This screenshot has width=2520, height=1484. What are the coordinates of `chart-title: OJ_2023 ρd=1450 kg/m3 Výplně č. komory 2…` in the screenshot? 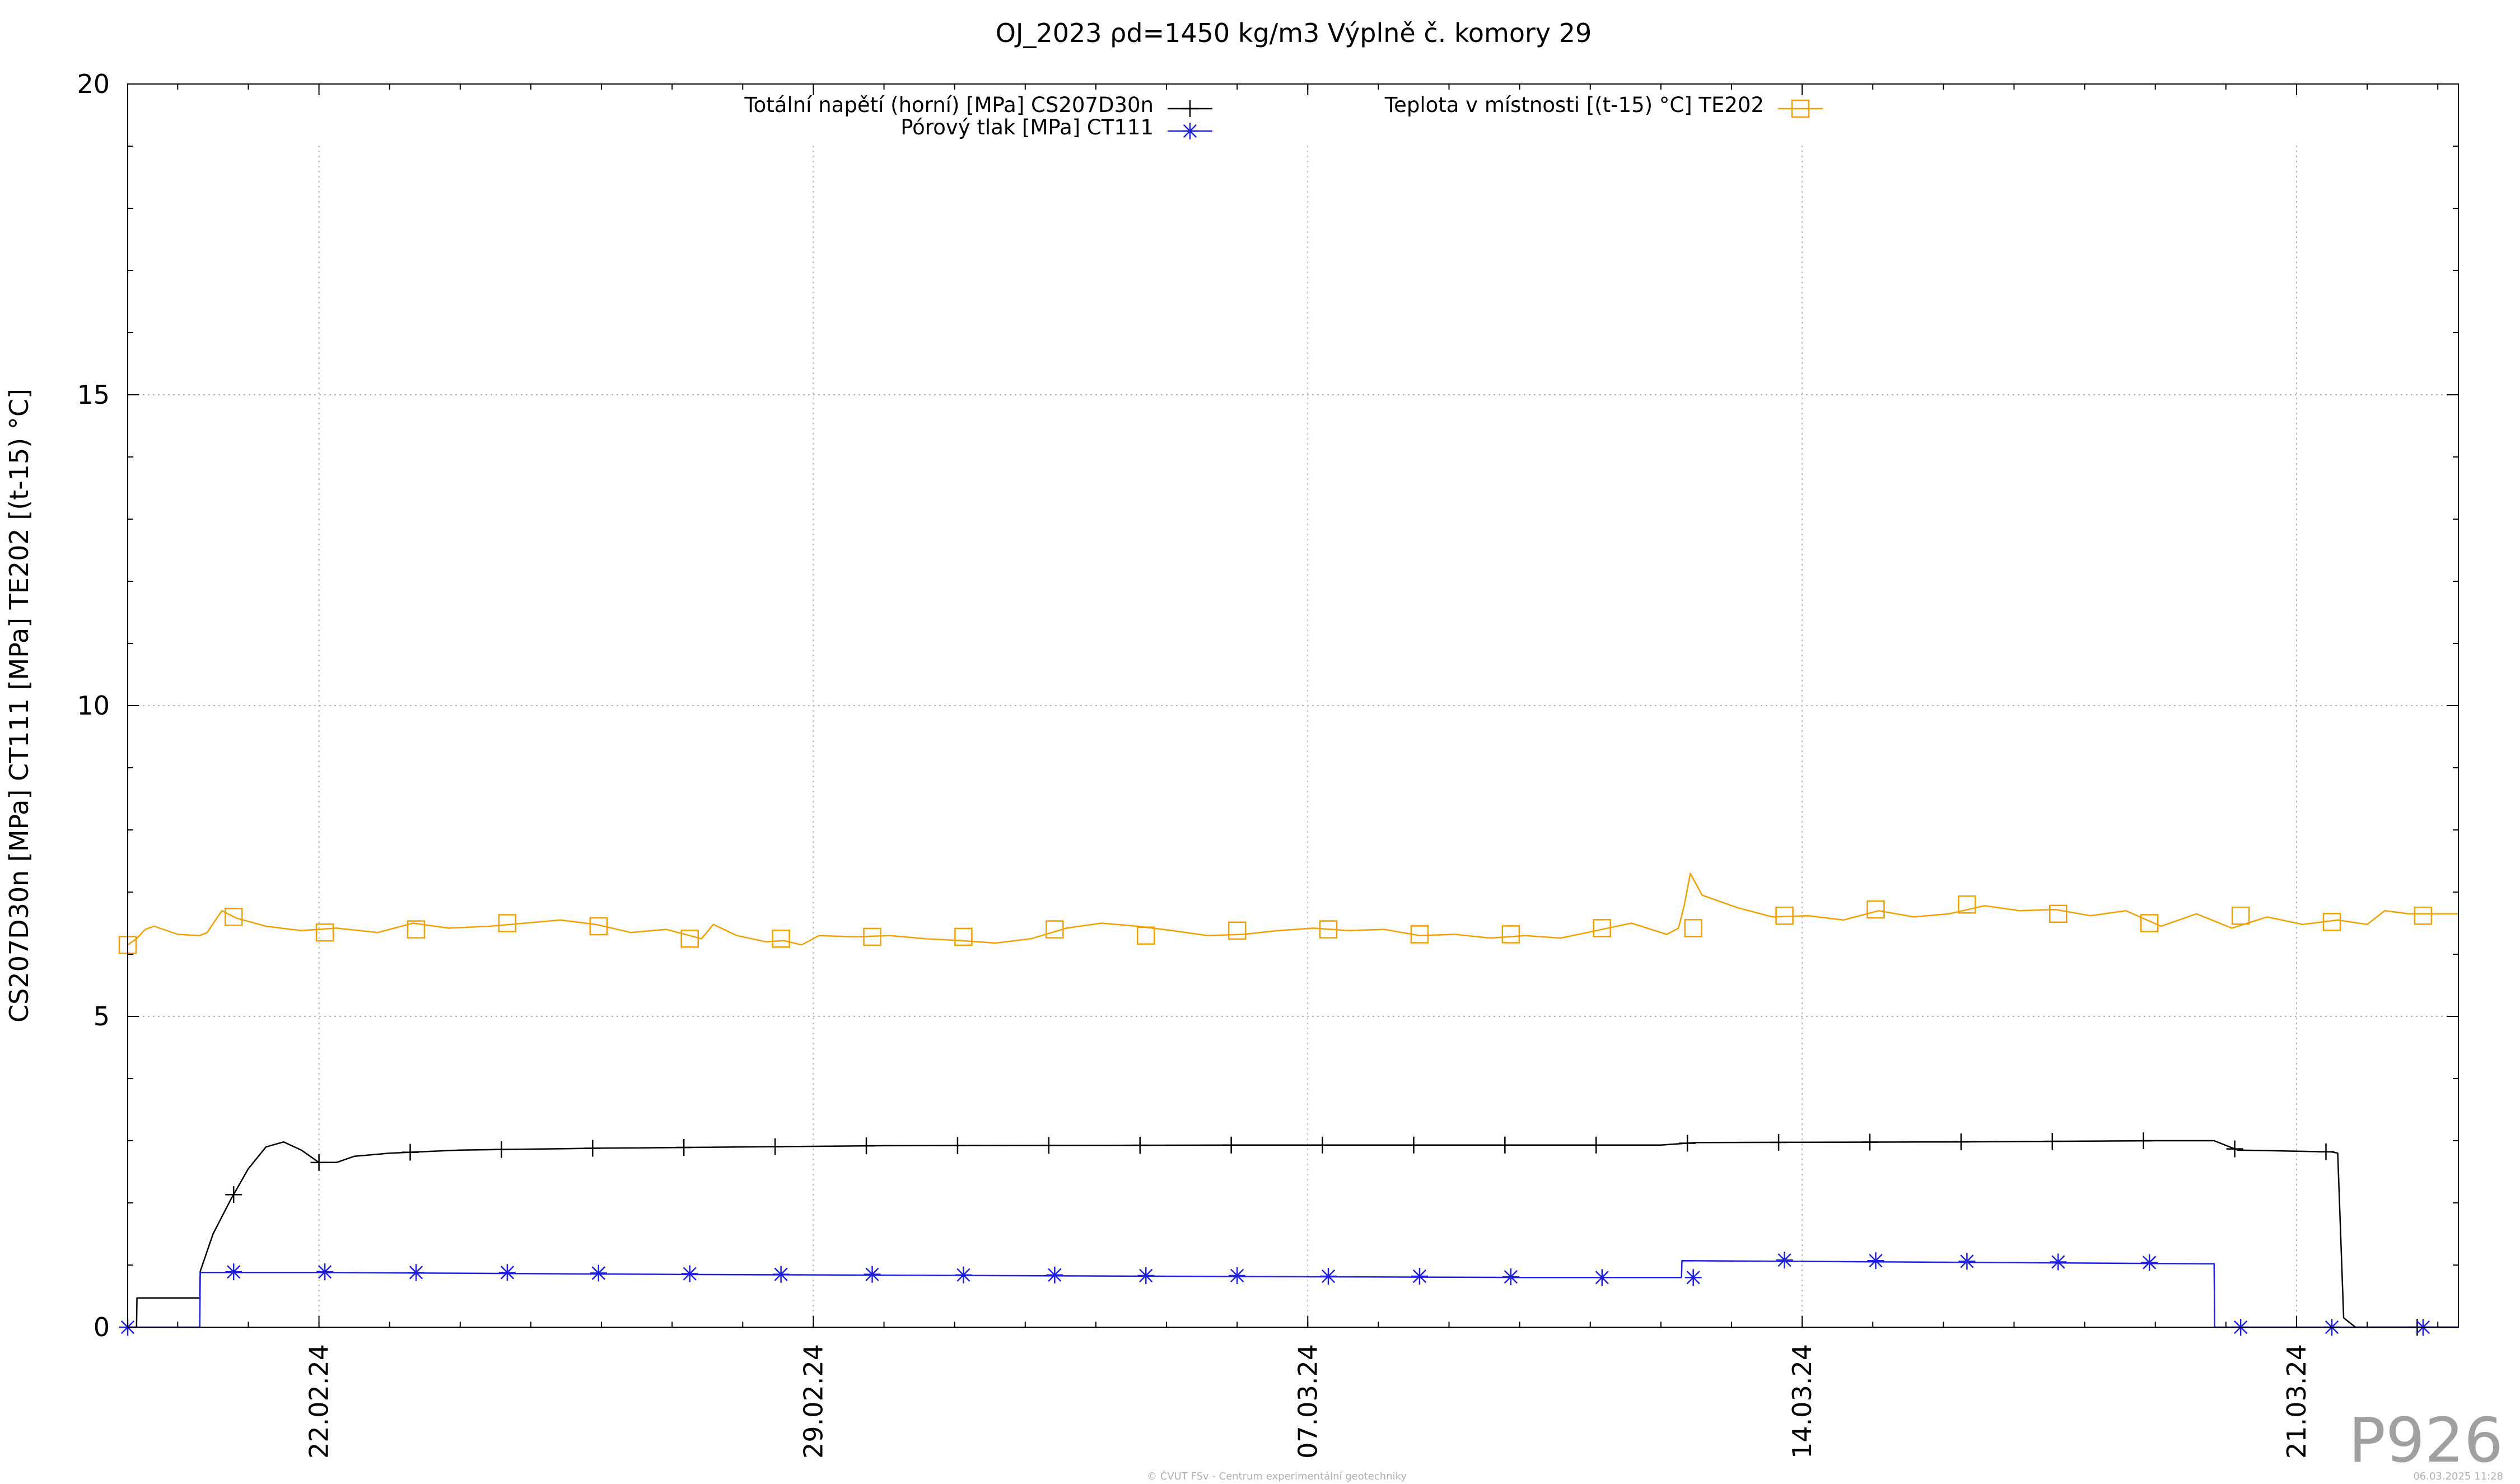 It's located at (1294, 33).